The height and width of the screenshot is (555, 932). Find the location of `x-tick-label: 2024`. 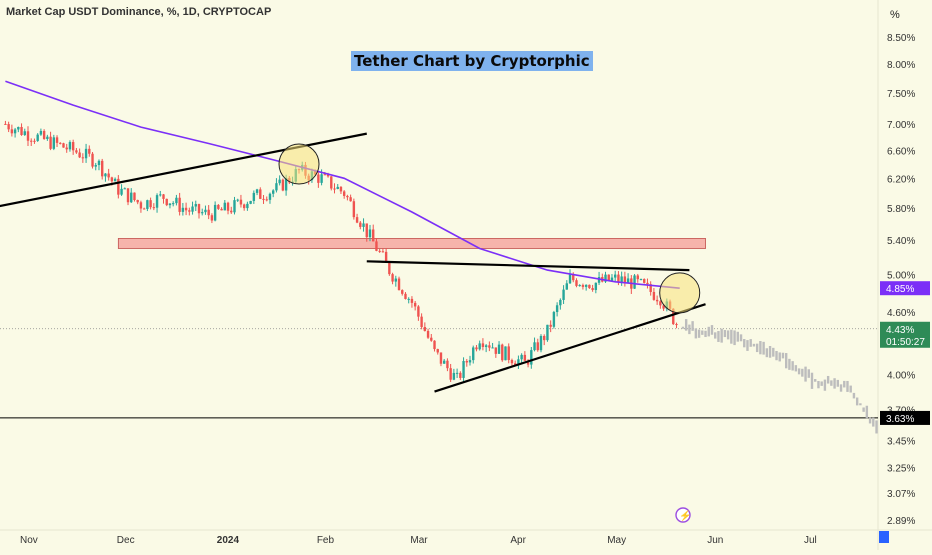

x-tick-label: 2024 is located at coordinates (228, 540).